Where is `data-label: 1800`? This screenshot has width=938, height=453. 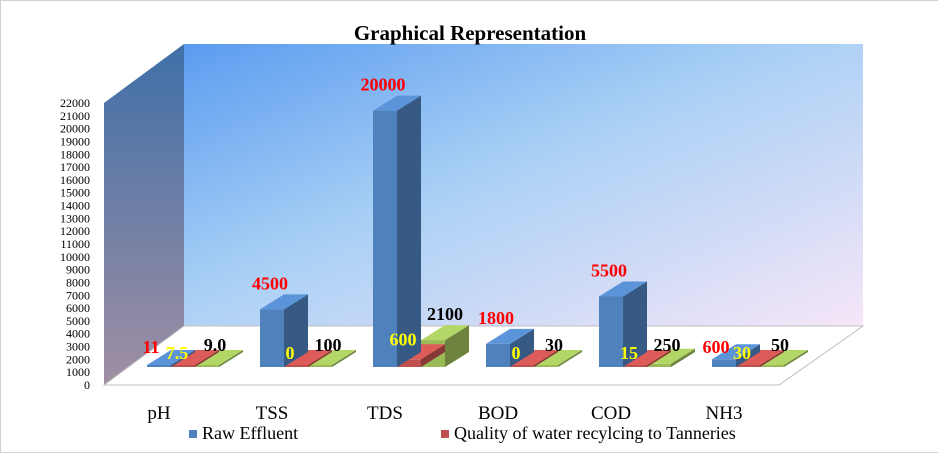 data-label: 1800 is located at coordinates (496, 318).